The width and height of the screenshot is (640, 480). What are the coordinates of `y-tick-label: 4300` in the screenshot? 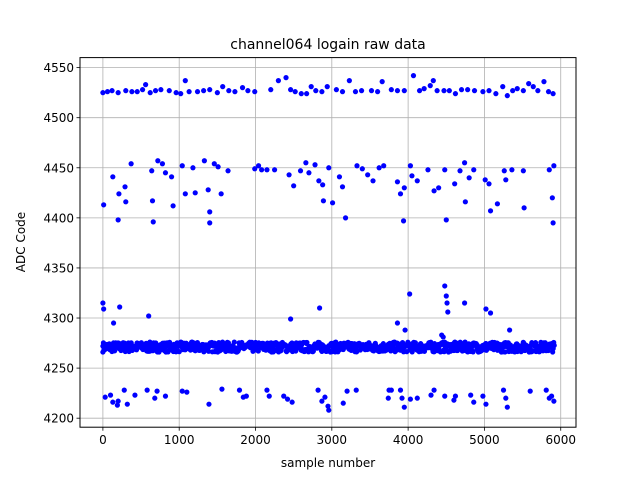 It's located at (58, 319).